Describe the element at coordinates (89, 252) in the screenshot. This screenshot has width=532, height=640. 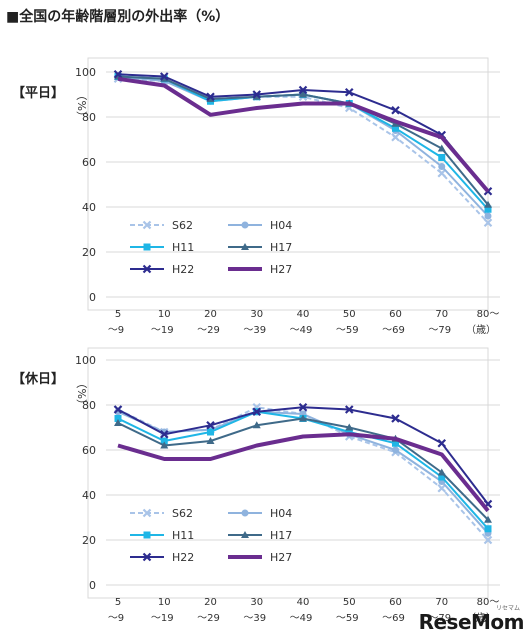
I see `y-tick-label: 20` at that location.